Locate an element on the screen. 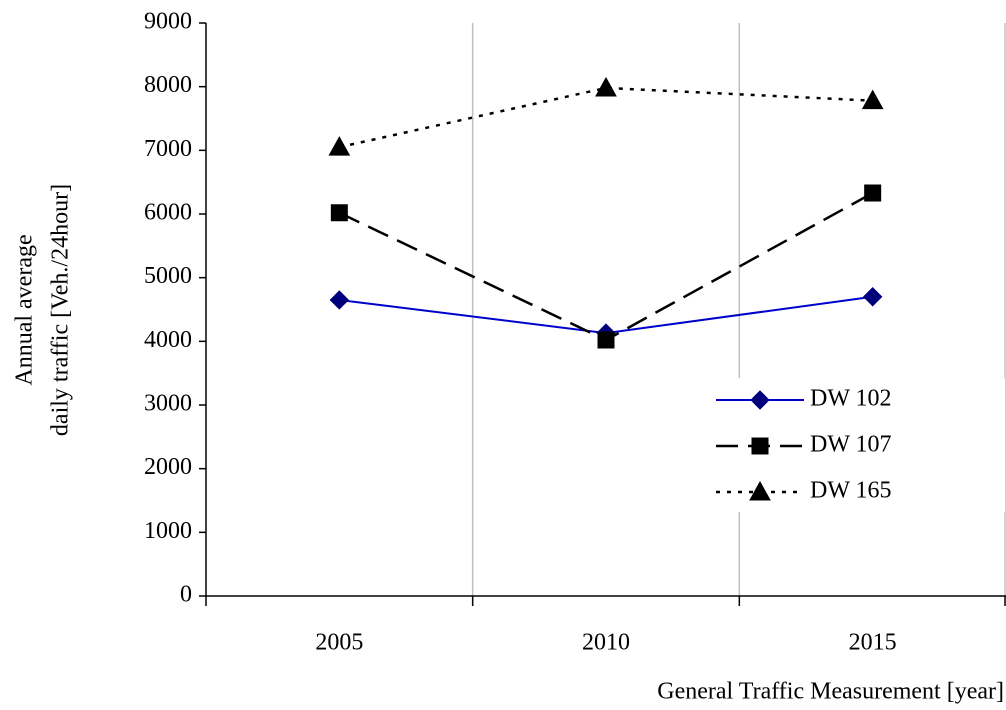 The width and height of the screenshot is (1006, 710). y-tick-label: 6000 is located at coordinates (168, 213).